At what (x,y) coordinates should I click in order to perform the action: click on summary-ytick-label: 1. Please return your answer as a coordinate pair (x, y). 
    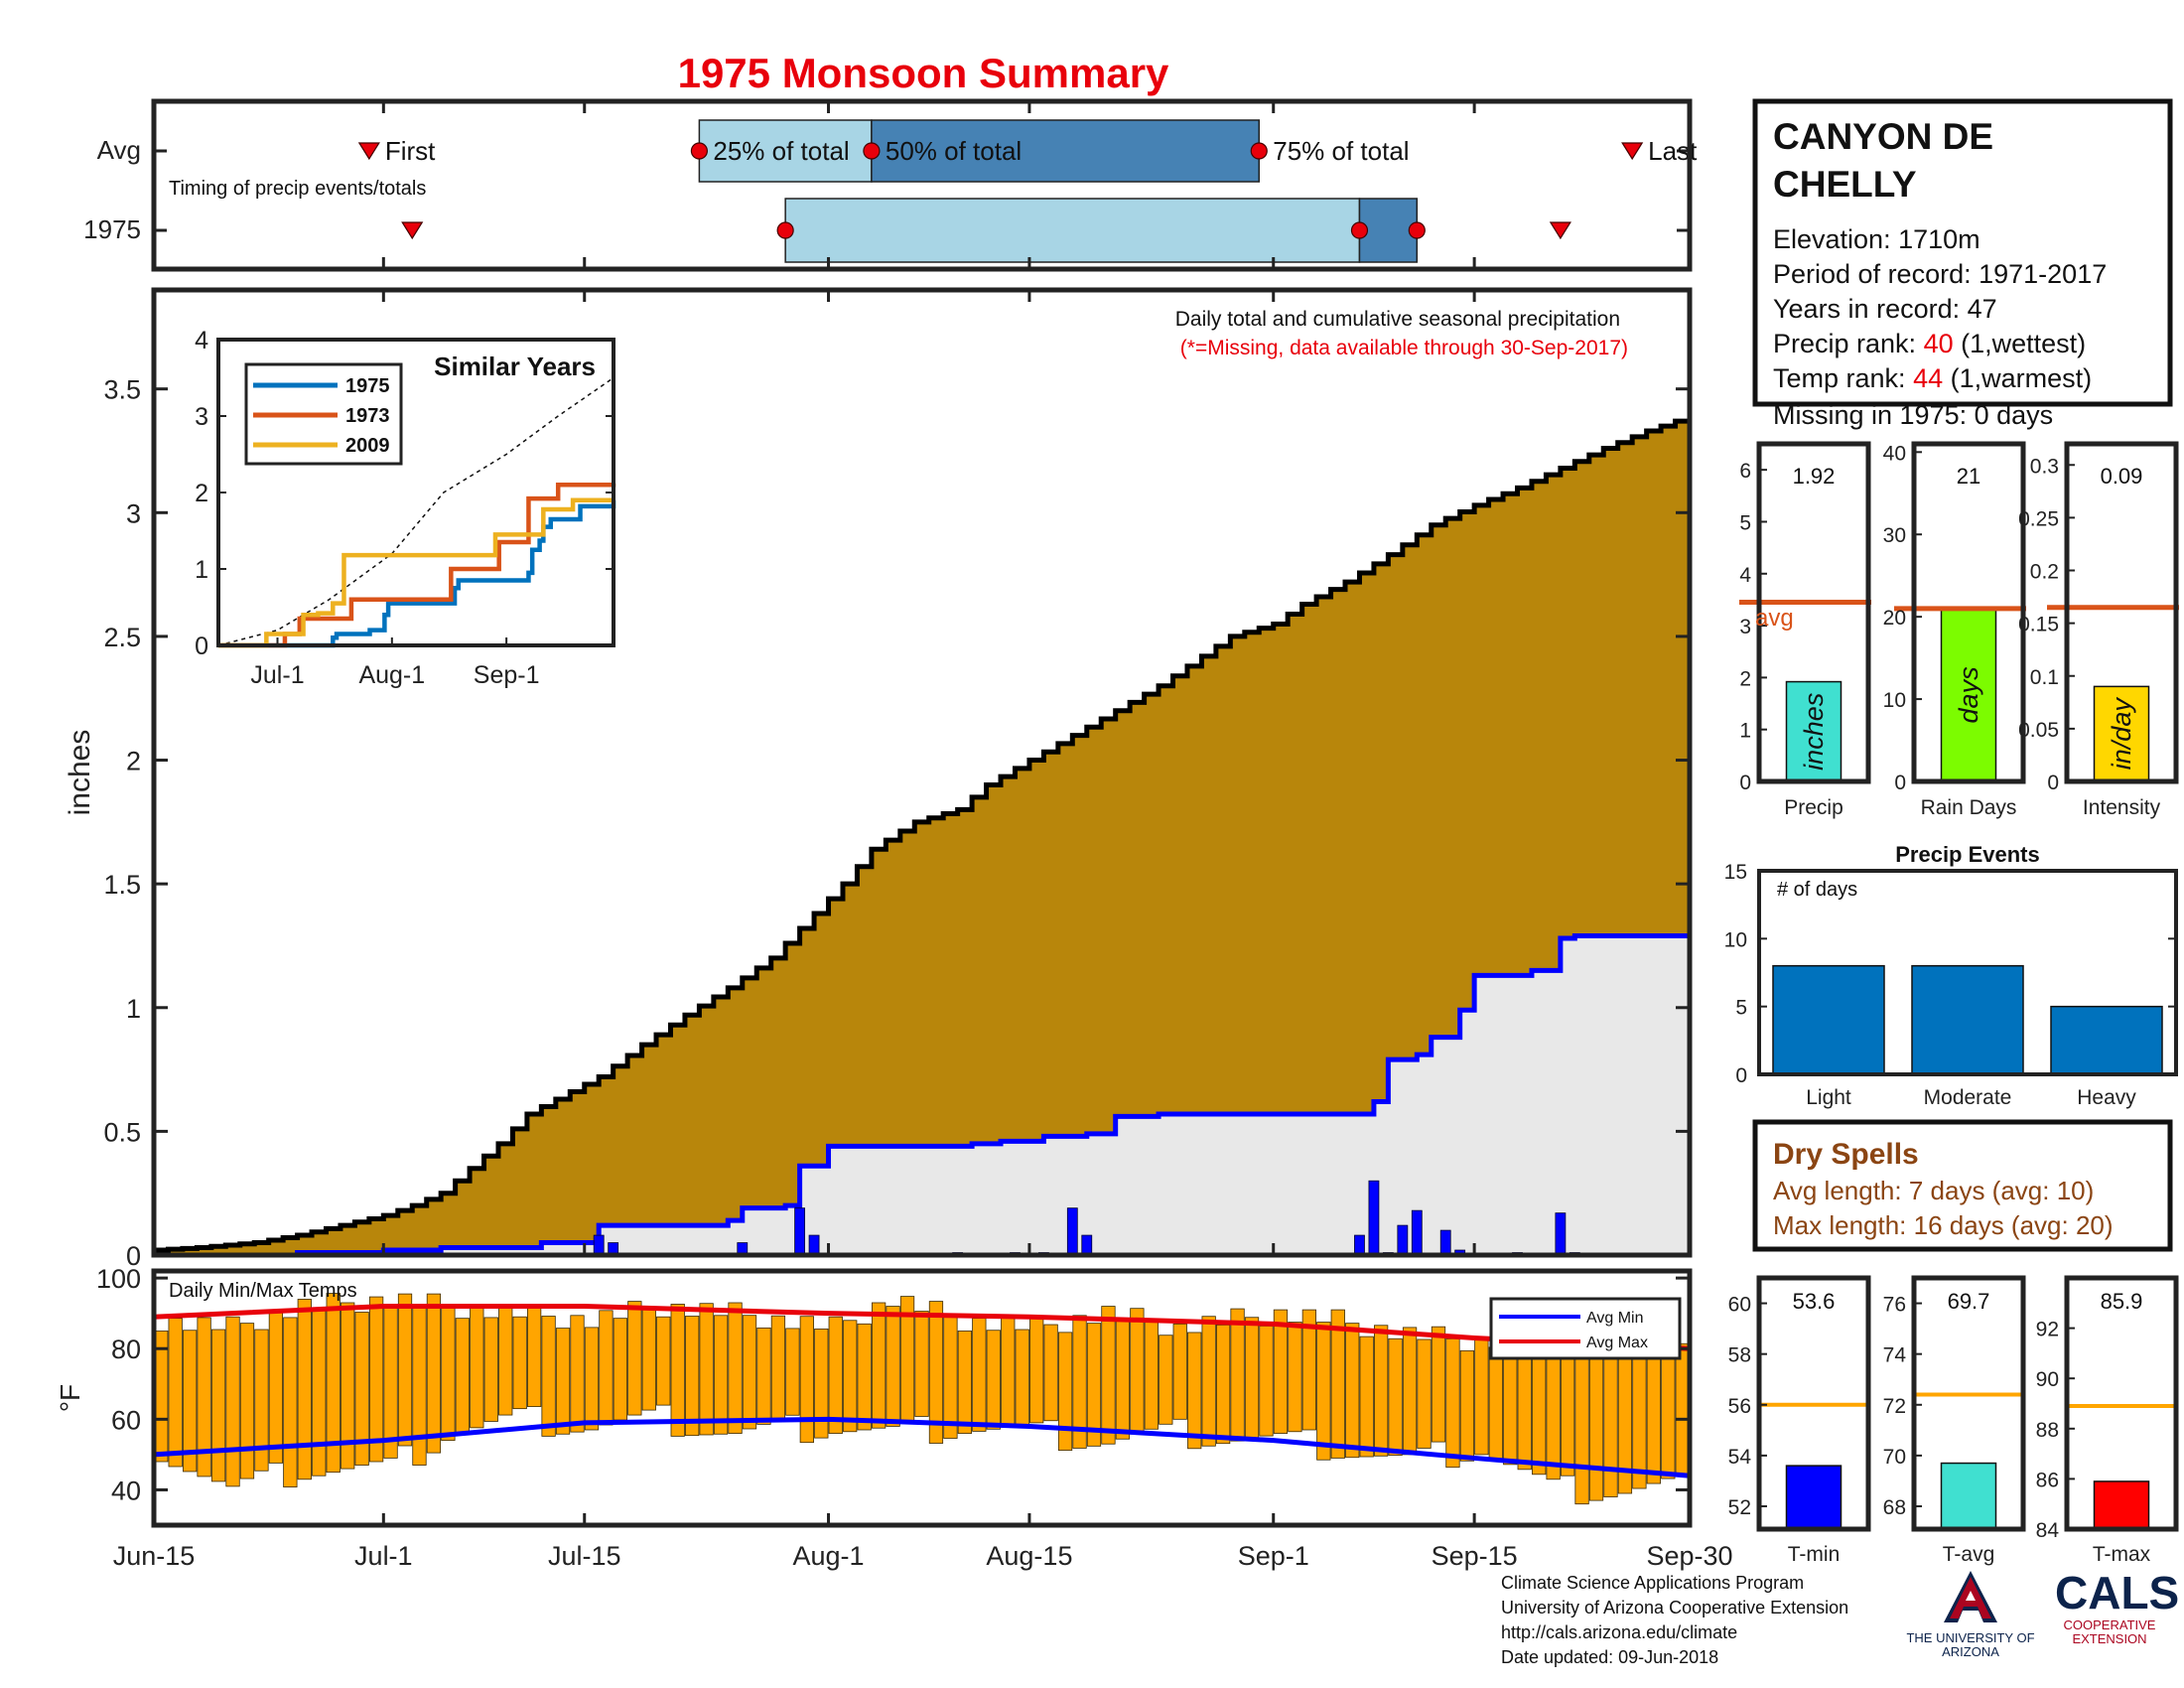
    Looking at the image, I should click on (1745, 731).